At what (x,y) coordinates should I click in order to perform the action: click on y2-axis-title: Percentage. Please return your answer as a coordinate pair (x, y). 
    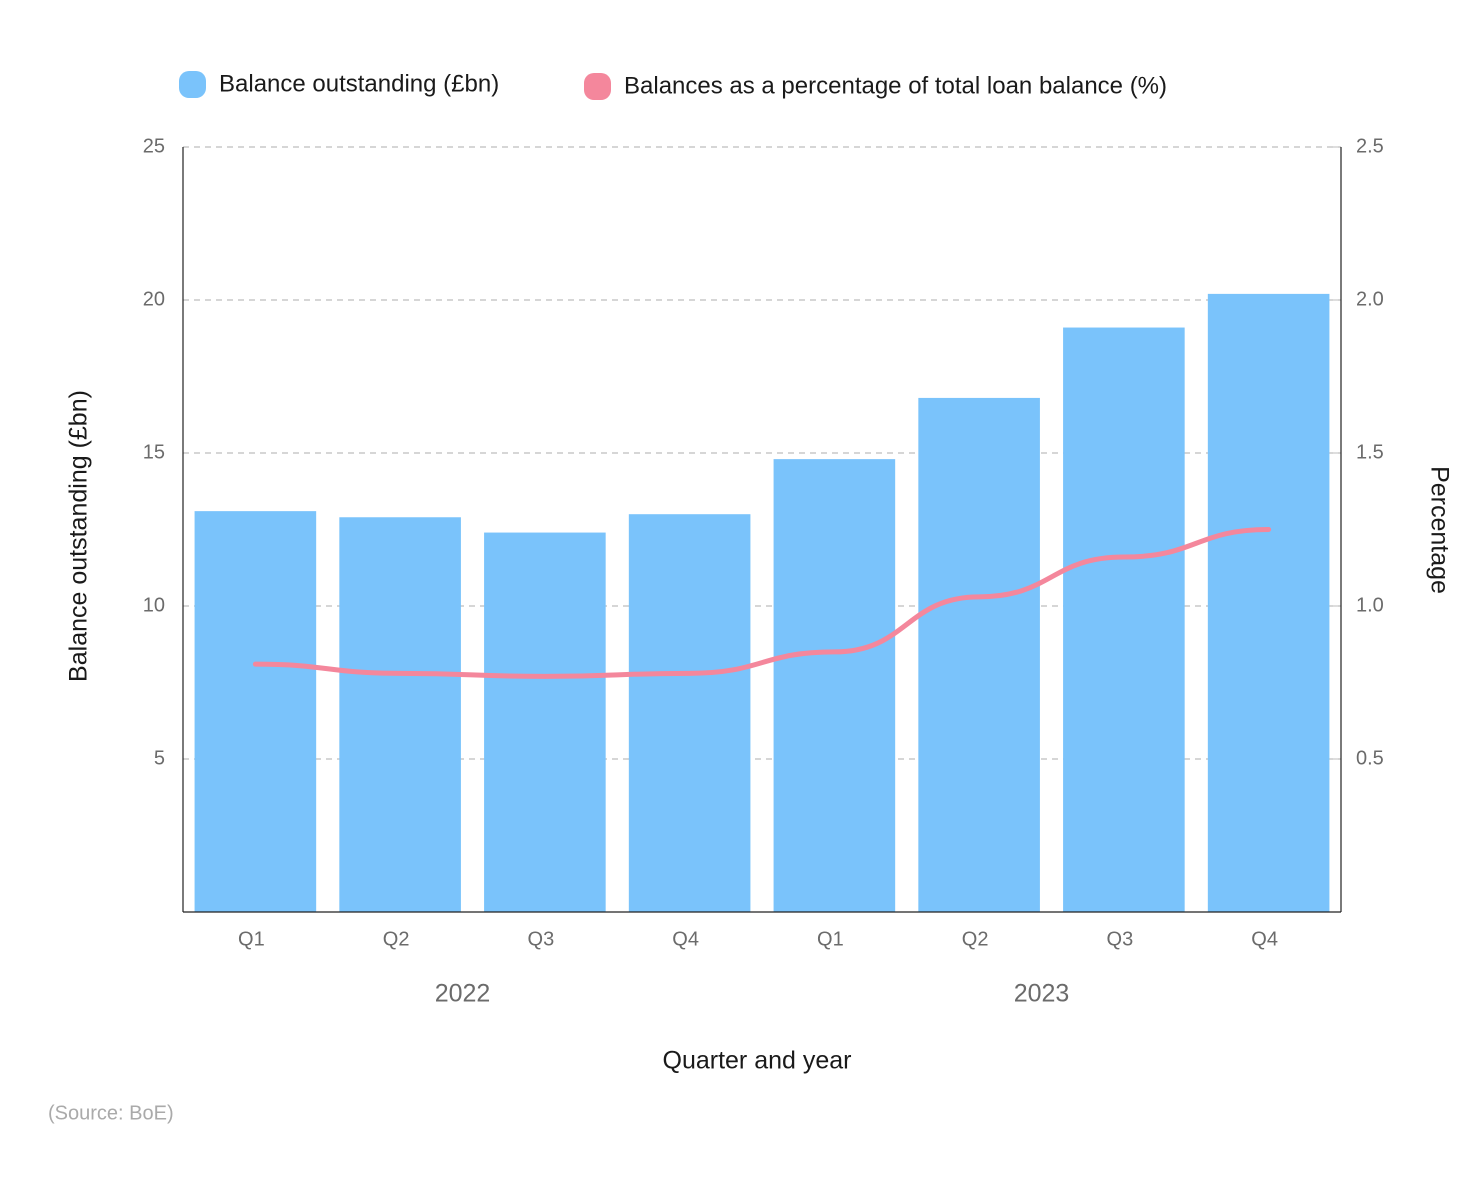
    Looking at the image, I should click on (1439, 530).